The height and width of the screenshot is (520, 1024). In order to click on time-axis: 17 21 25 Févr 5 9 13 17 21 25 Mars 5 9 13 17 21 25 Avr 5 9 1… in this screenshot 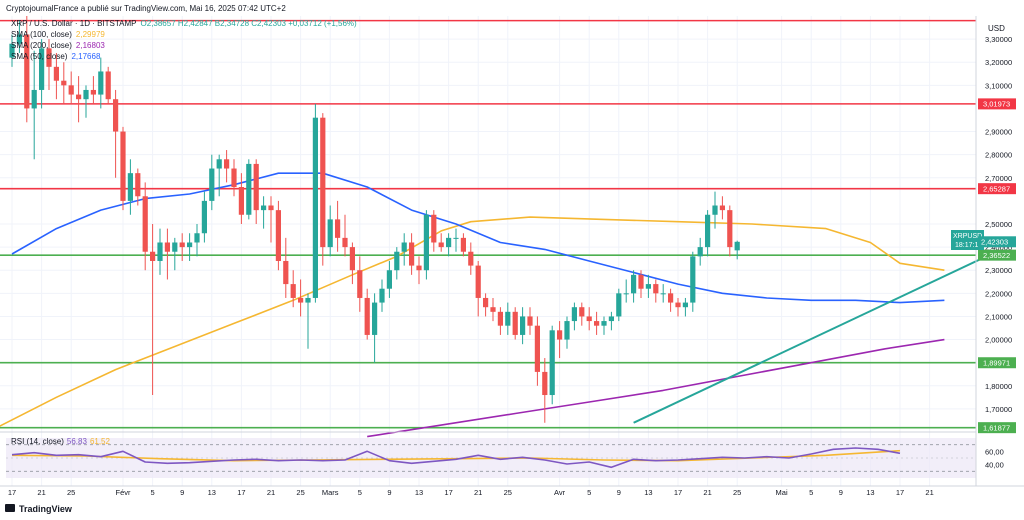, I will do `click(471, 492)`.